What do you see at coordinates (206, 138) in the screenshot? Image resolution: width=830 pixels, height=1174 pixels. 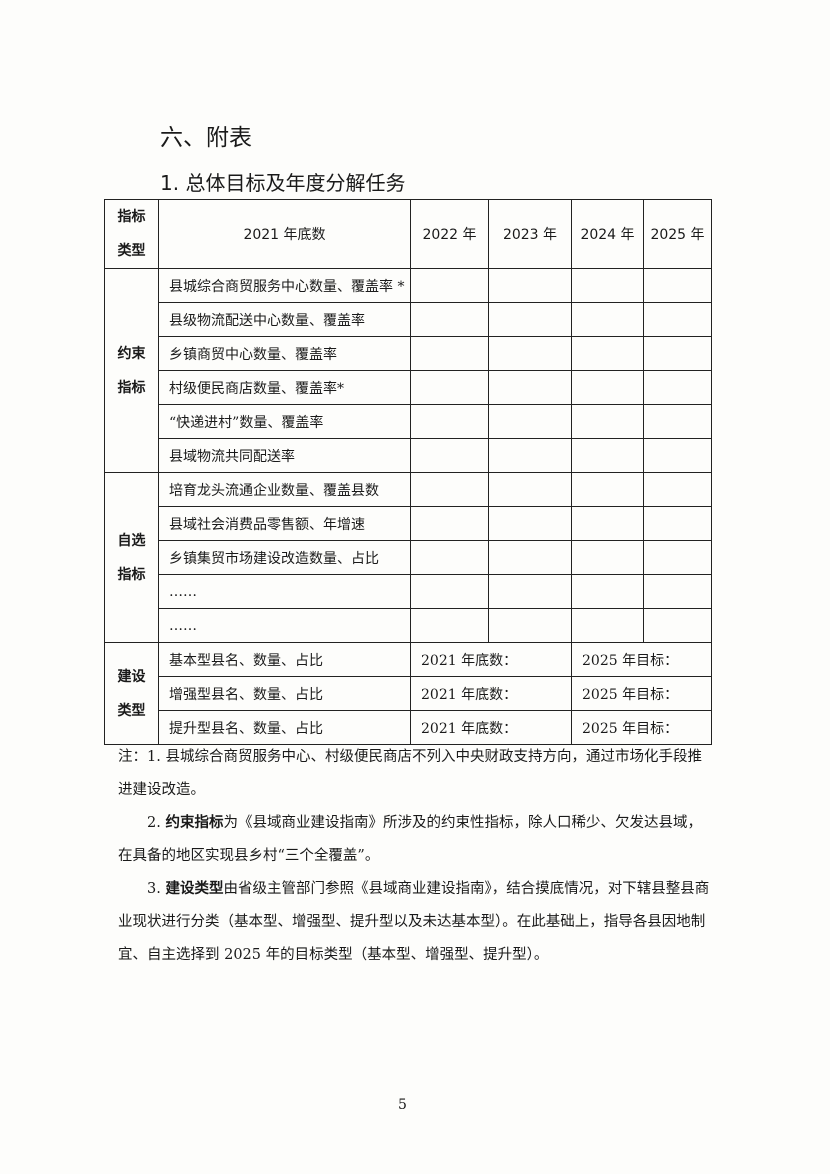 I see `section-heading: 六、附表` at bounding box center [206, 138].